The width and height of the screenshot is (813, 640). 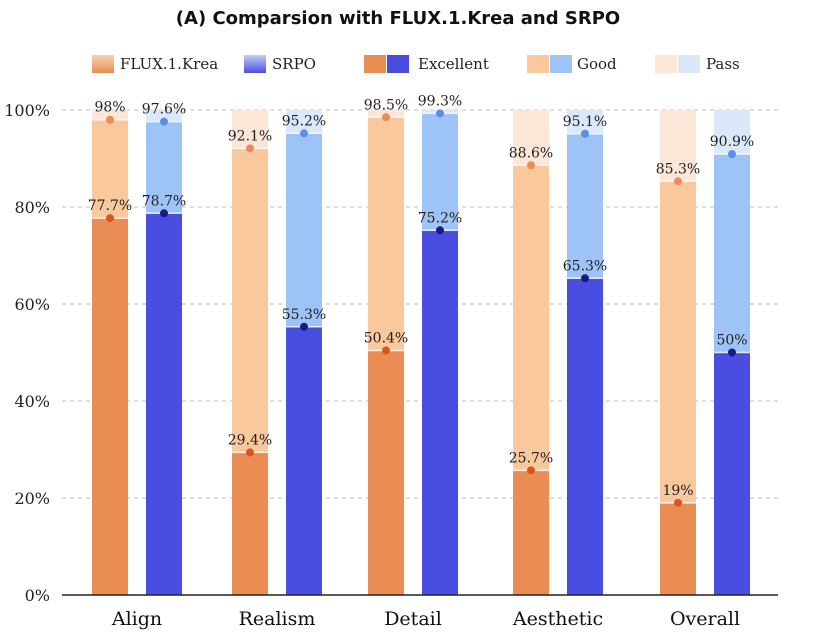 What do you see at coordinates (164, 201) in the screenshot?
I see `data-label-excellent-align-srpo: 78.7%` at bounding box center [164, 201].